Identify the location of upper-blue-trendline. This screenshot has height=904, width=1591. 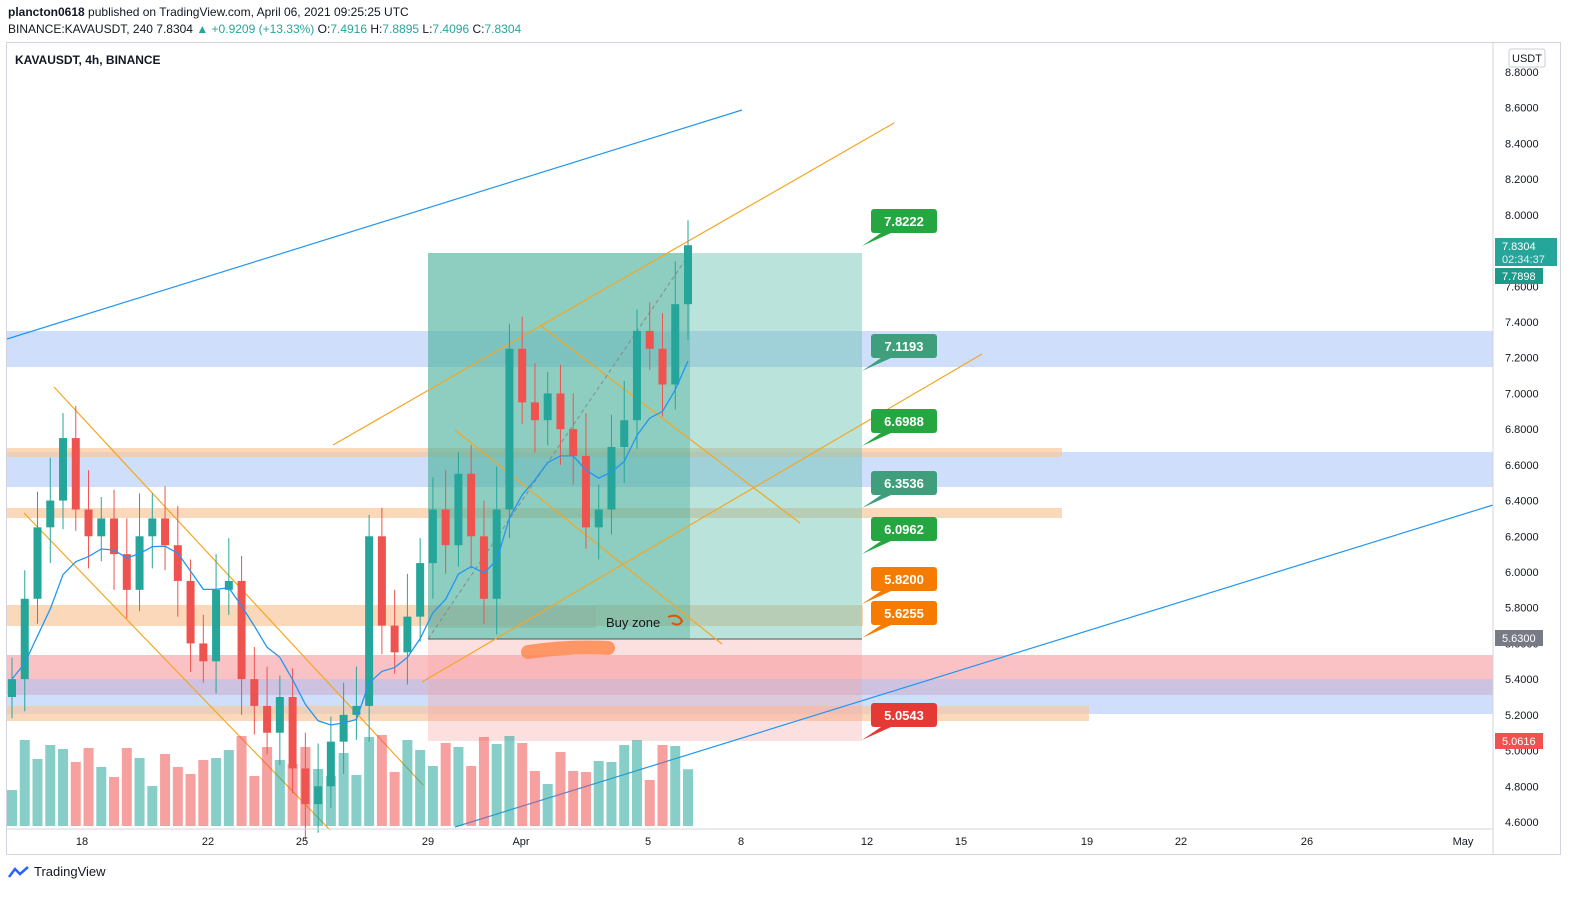
(374, 224).